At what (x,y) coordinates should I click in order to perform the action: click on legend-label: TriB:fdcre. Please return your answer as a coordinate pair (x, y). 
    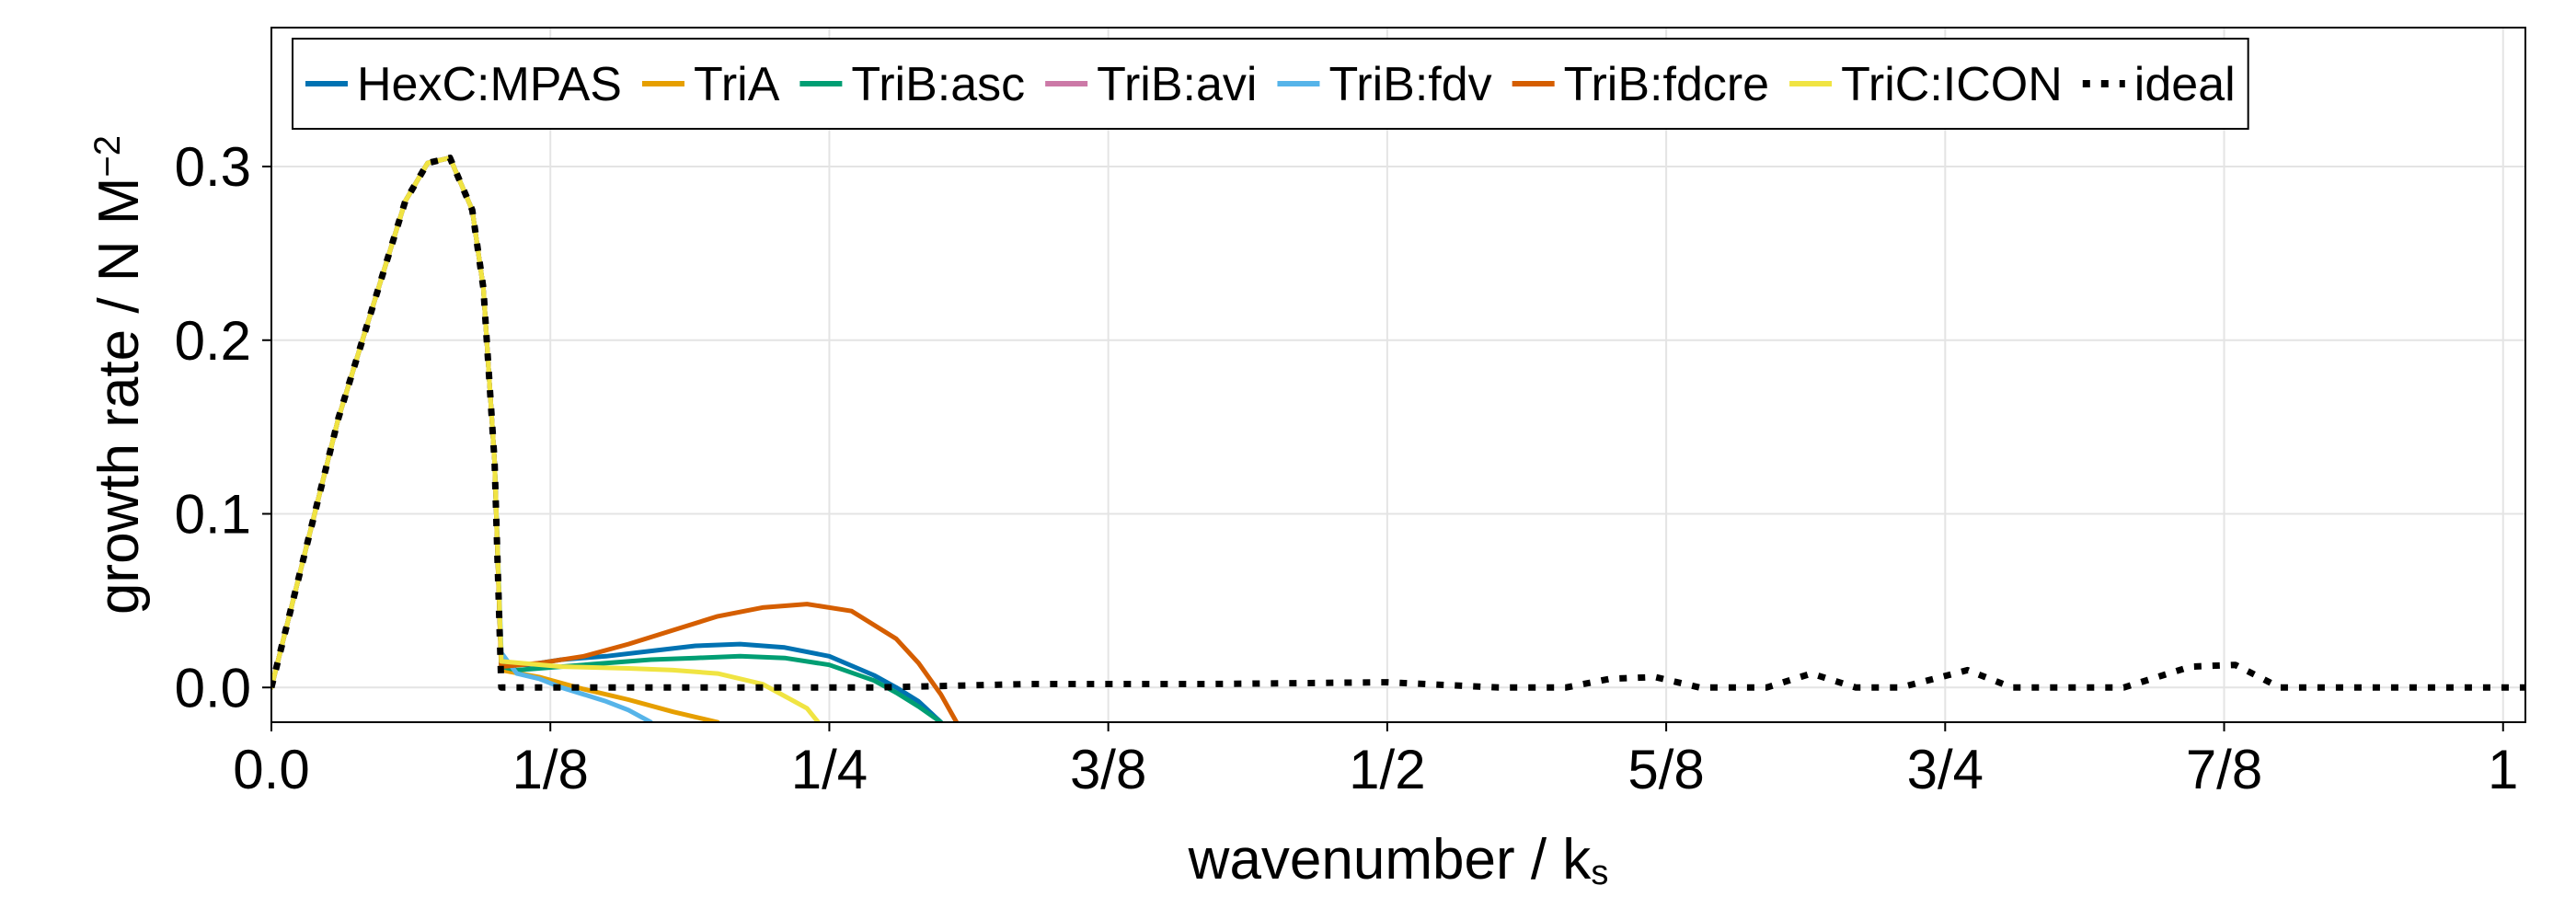
    Looking at the image, I should click on (1666, 84).